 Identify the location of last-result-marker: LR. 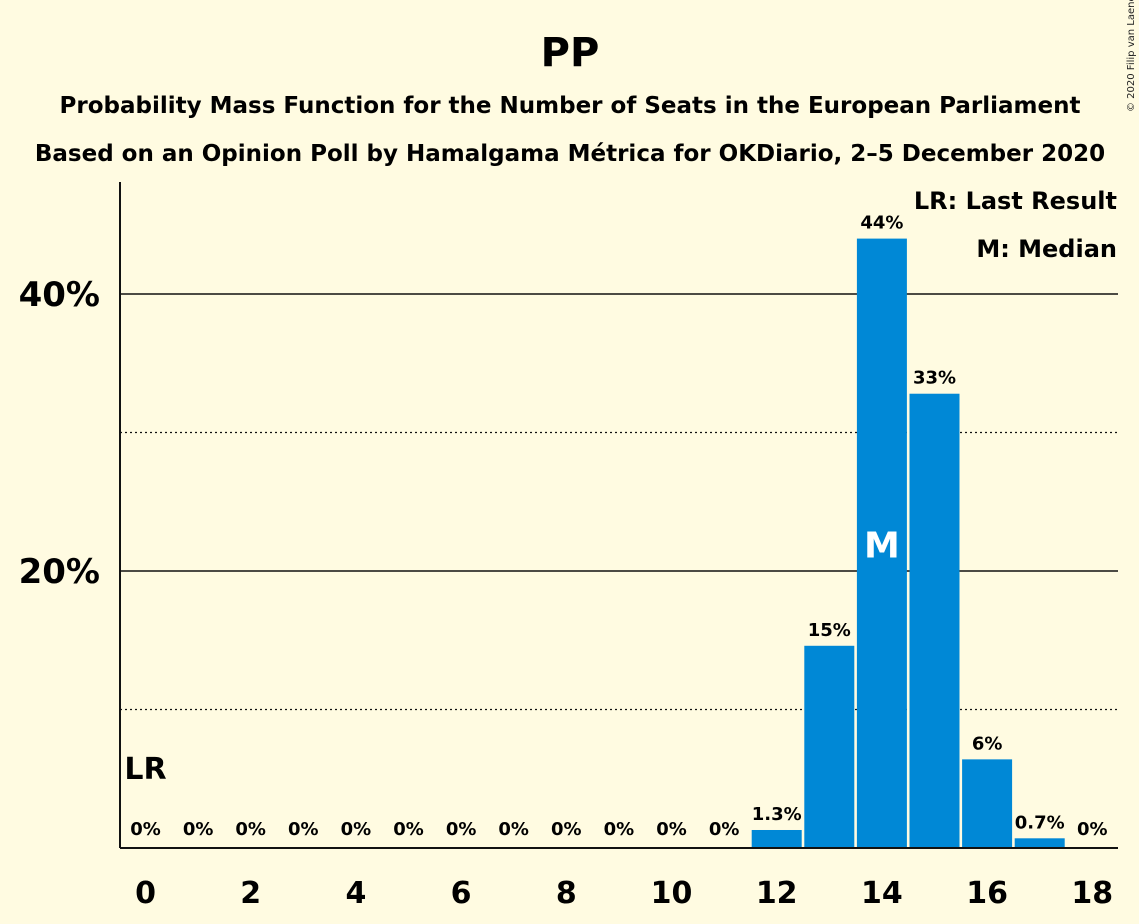
(145, 769).